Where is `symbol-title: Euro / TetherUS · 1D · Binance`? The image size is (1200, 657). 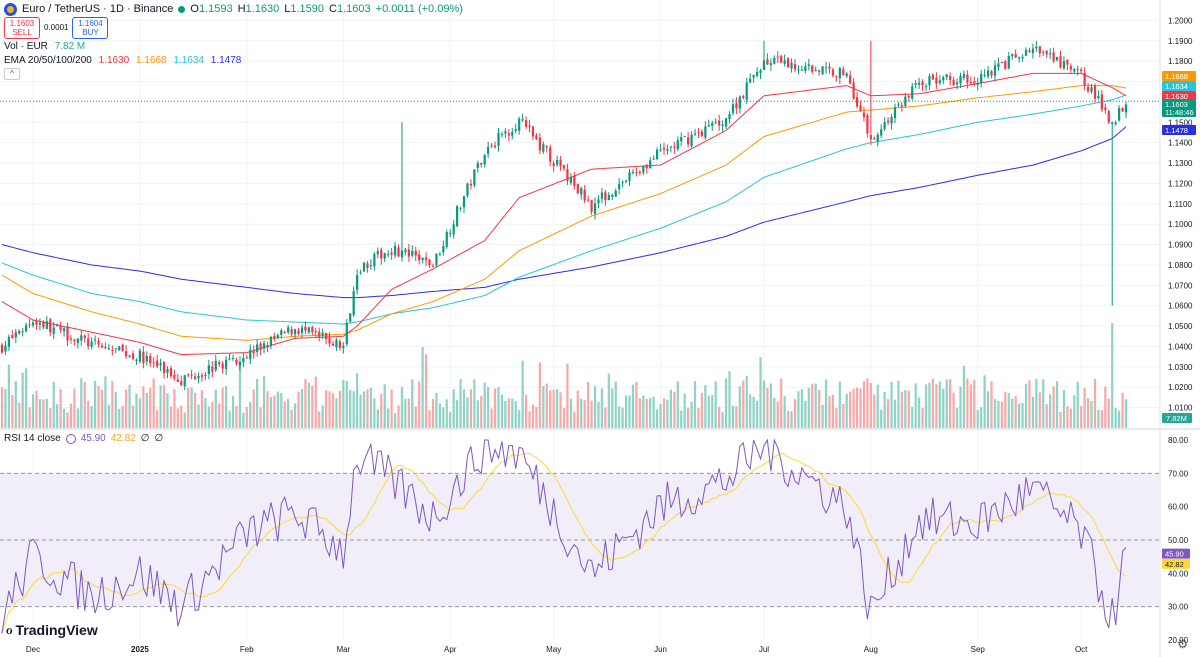
symbol-title: Euro / TetherUS · 1D · Binance is located at coordinates (98, 9).